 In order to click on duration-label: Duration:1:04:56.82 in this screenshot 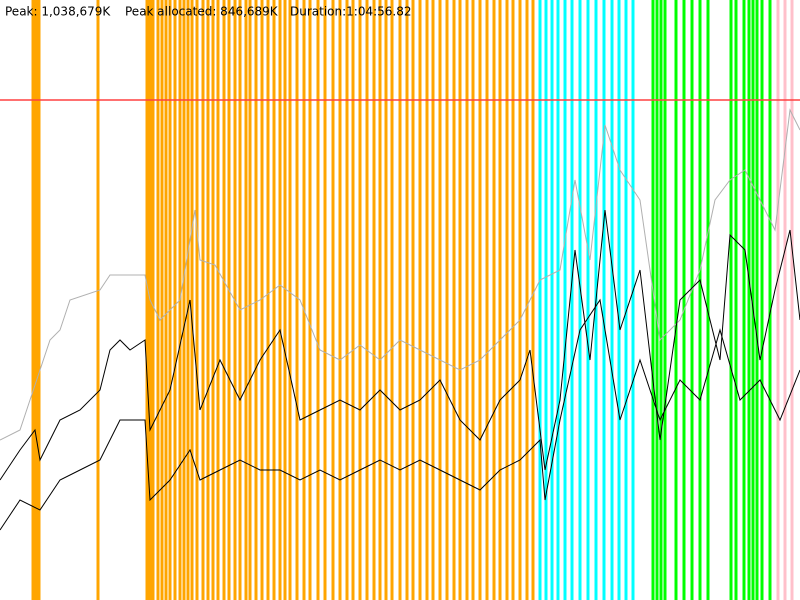, I will do `click(351, 12)`.